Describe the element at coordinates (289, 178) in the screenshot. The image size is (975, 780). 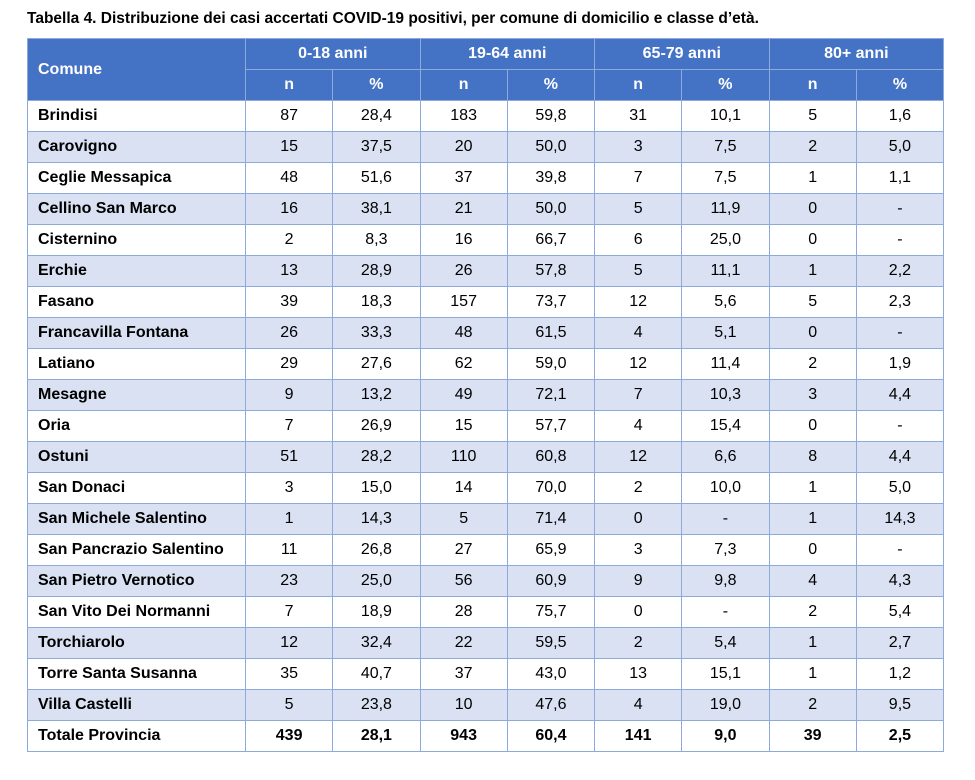
I see `value-cell: 48` at that location.